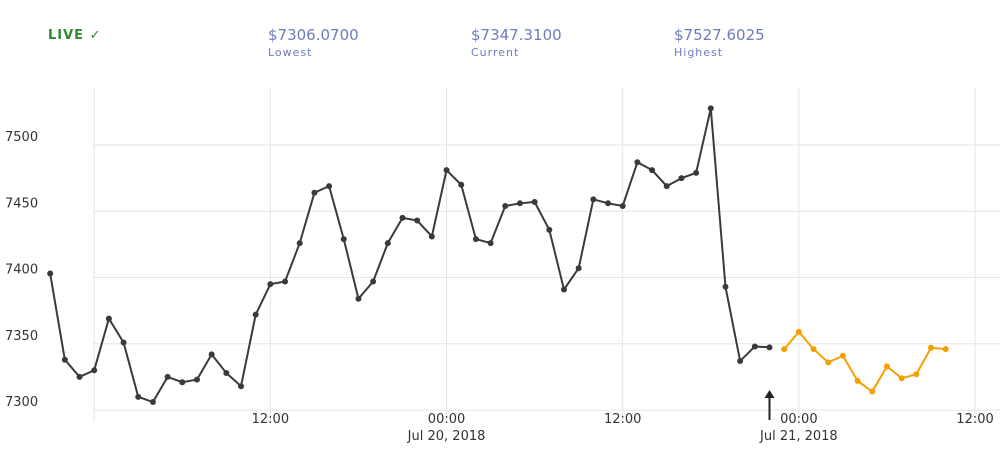  I want to click on stat-value: $7347.3100, so click(516, 35).